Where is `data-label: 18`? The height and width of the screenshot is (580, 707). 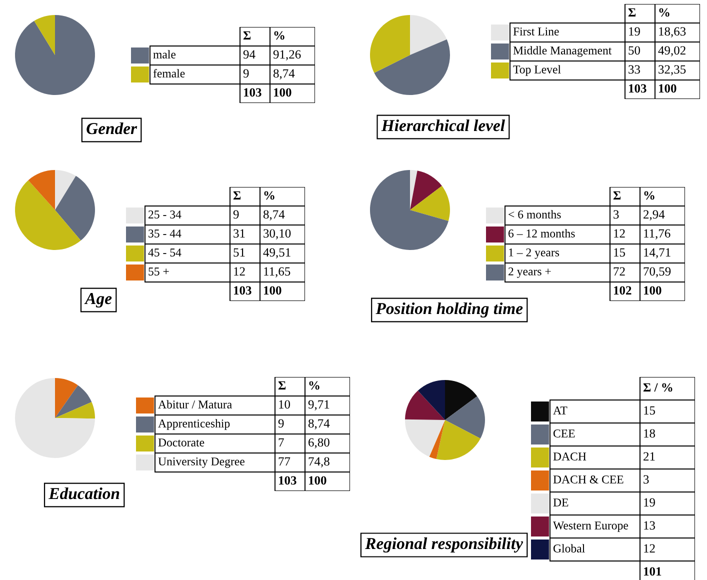
data-label: 18 is located at coordinates (650, 433).